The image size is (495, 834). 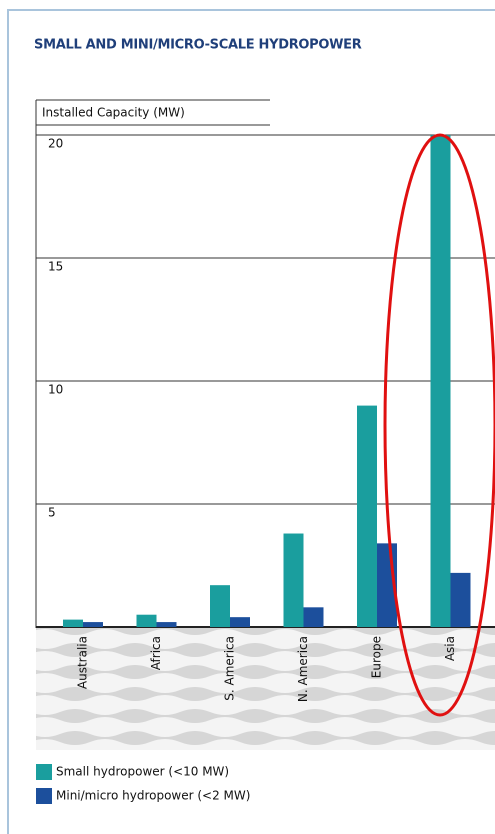 What do you see at coordinates (265, 689) in the screenshot?
I see `wave-band` at bounding box center [265, 689].